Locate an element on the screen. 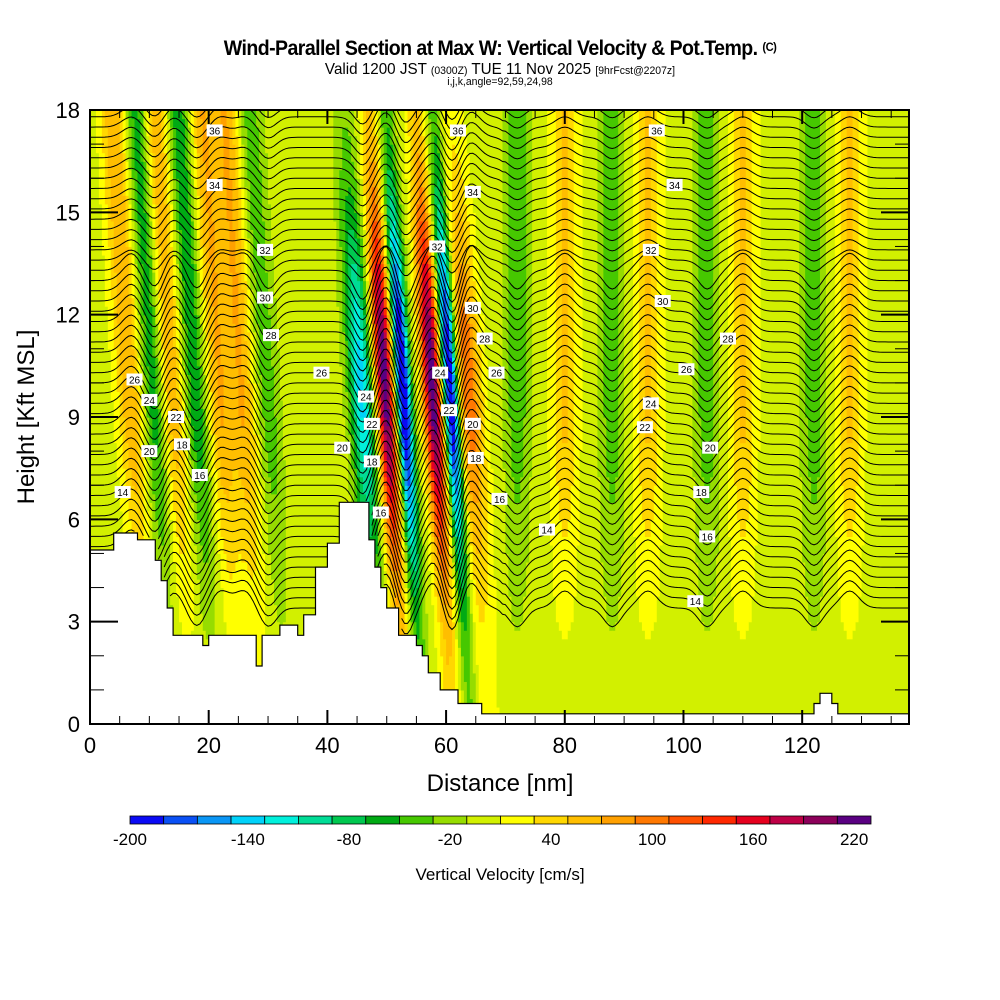 The height and width of the screenshot is (1000, 1000). y-tick-label: 3 is located at coordinates (74, 622).